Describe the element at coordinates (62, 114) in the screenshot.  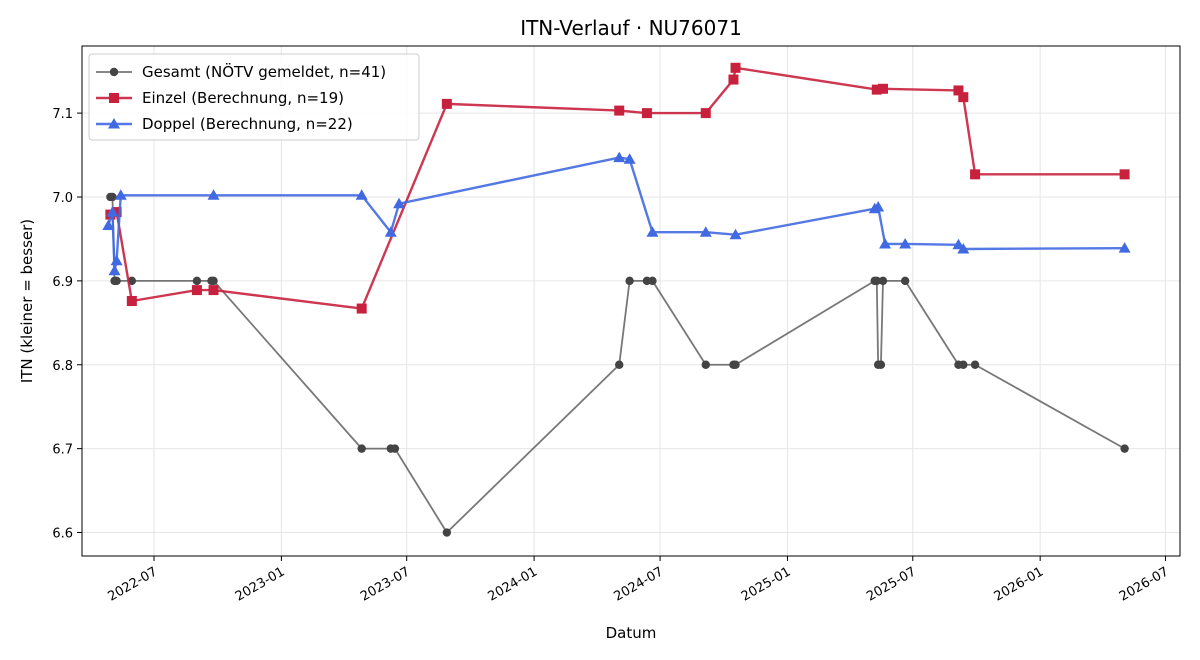
I see `y-tick-label: 7.1` at that location.